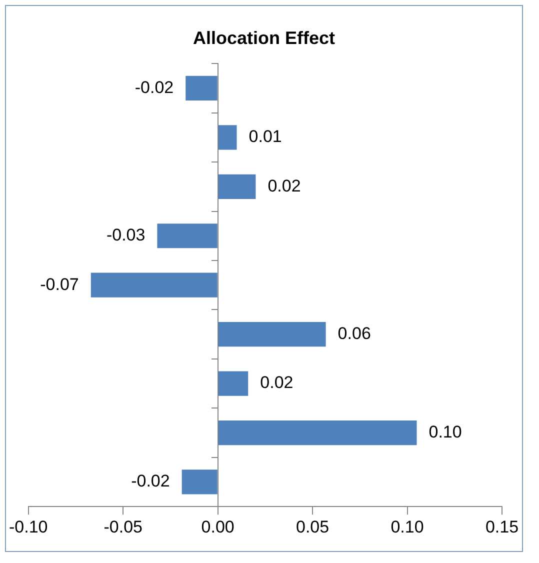  What do you see at coordinates (407, 526) in the screenshot?
I see `x-tick-label: 0.10` at bounding box center [407, 526].